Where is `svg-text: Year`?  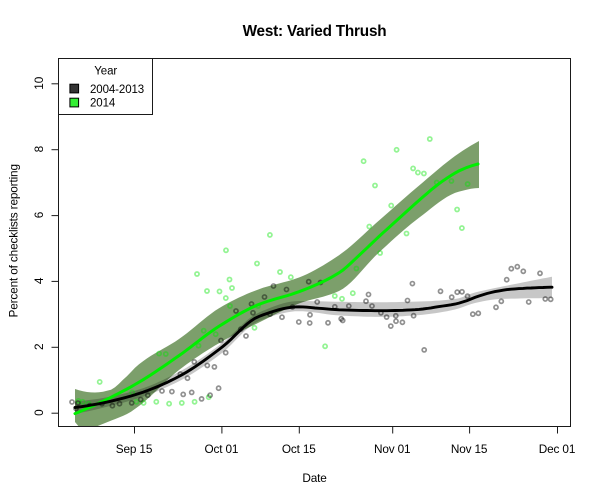 svg-text: Year is located at coordinates (105, 72).